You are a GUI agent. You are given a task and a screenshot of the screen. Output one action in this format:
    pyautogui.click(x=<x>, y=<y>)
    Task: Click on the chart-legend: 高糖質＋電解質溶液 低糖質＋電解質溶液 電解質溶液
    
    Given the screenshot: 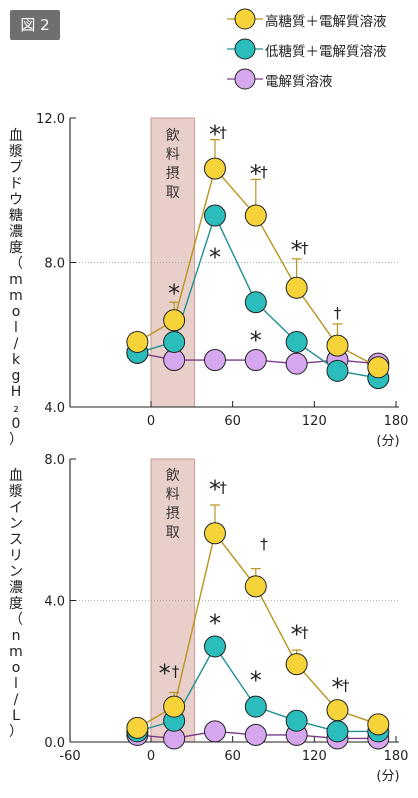 What is the action you would take?
    pyautogui.click(x=320, y=49)
    